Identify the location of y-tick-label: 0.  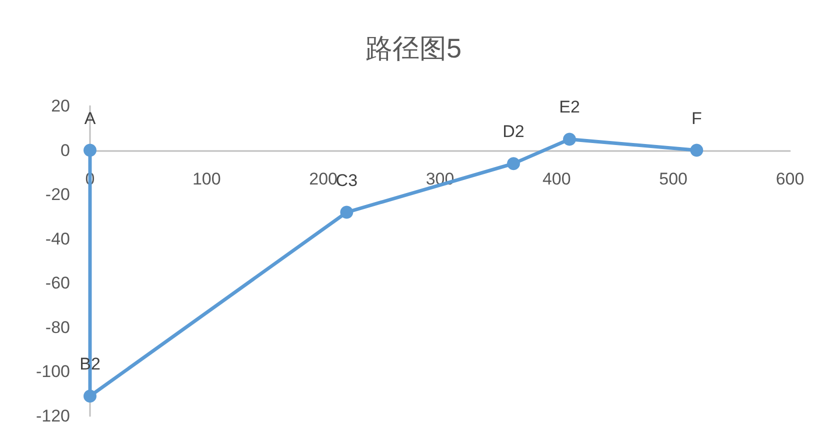
(65, 150).